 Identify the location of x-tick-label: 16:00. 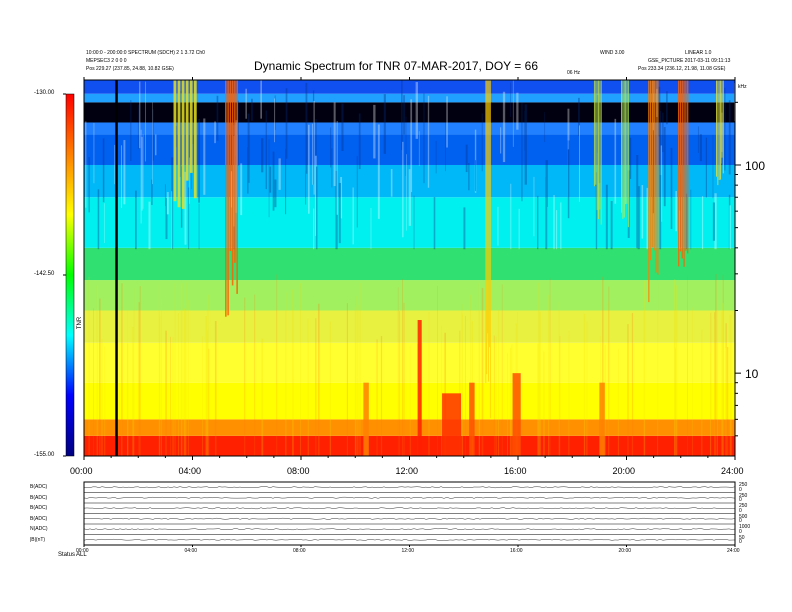
(515, 471).